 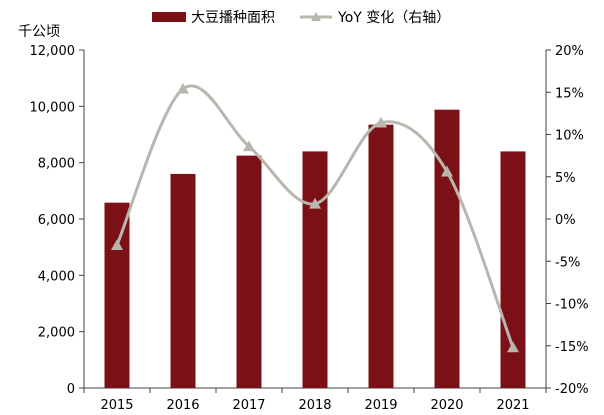 I want to click on y-right-tick-label: -5%, so click(x=567, y=262).